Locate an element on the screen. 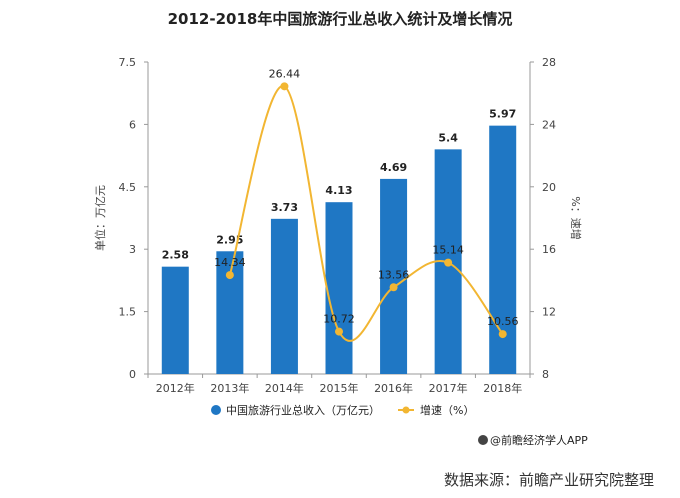 This screenshot has height=498, width=680. bar-value-label: 4.13 is located at coordinates (338, 190).